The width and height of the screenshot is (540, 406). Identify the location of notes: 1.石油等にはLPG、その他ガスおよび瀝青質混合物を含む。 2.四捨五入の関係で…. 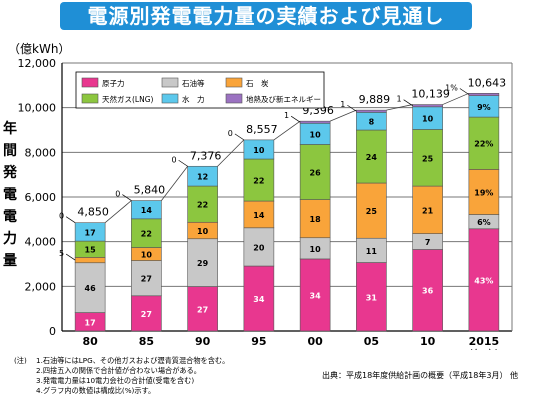
(132, 376).